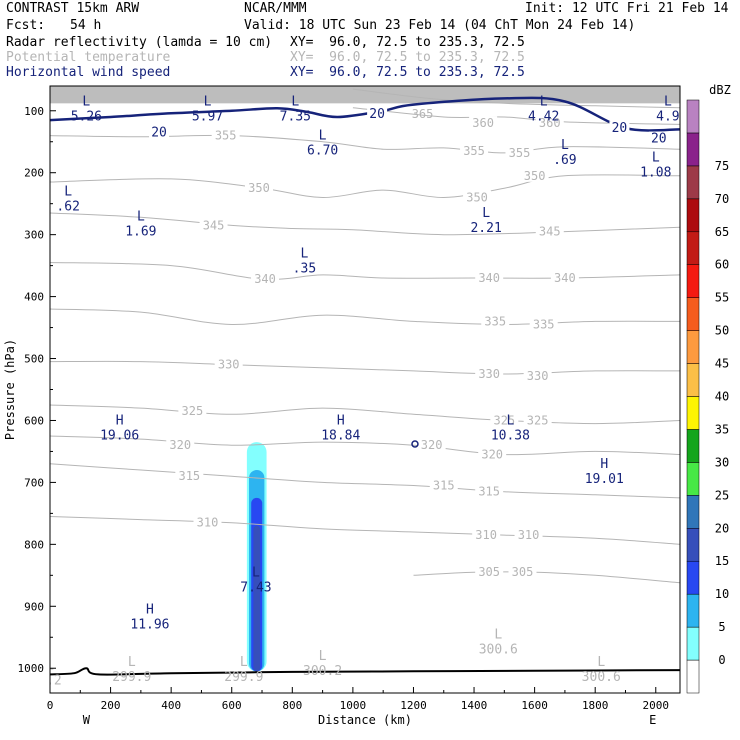  What do you see at coordinates (139, 42) in the screenshot?
I see `field-name-reflectivity: Radar reflectivity (lamda = 10 cm)` at bounding box center [139, 42].